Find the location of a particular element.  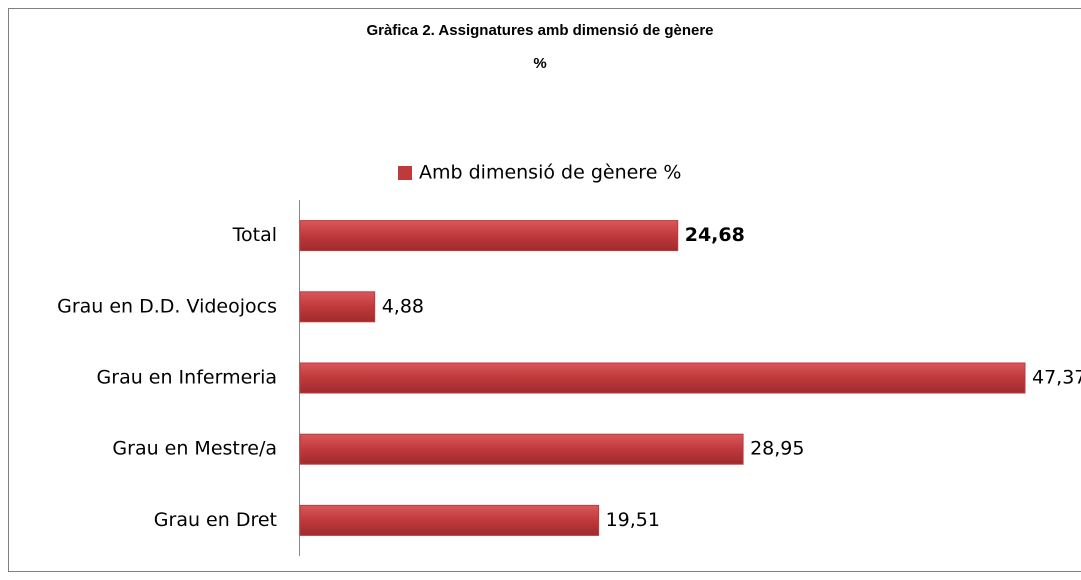

data-label: 24,68 is located at coordinates (715, 235).